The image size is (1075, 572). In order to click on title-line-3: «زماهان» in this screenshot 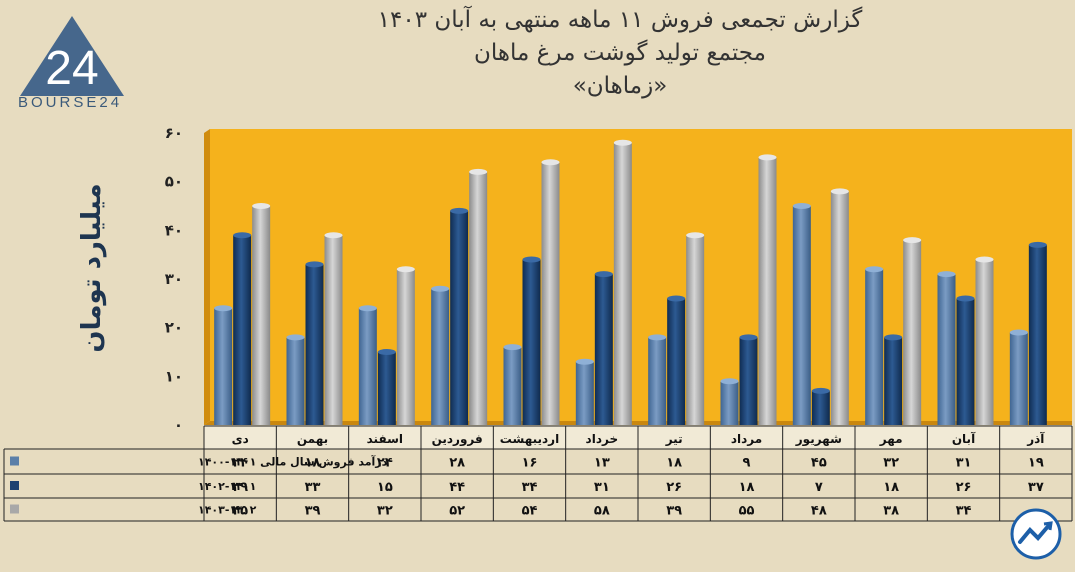, I will do `click(620, 86)`.